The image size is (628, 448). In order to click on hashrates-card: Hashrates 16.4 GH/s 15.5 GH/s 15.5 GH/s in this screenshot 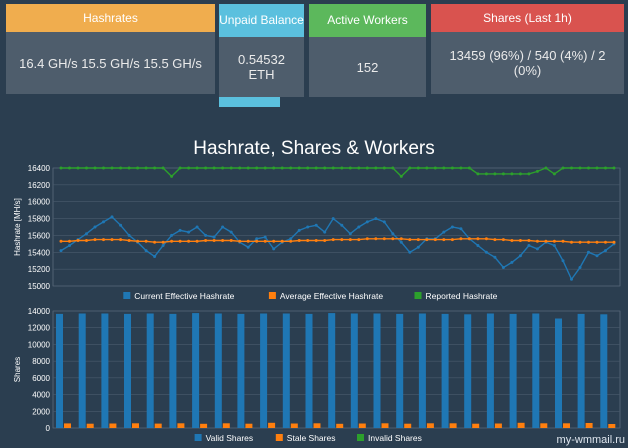, I will do `click(110, 49)`.